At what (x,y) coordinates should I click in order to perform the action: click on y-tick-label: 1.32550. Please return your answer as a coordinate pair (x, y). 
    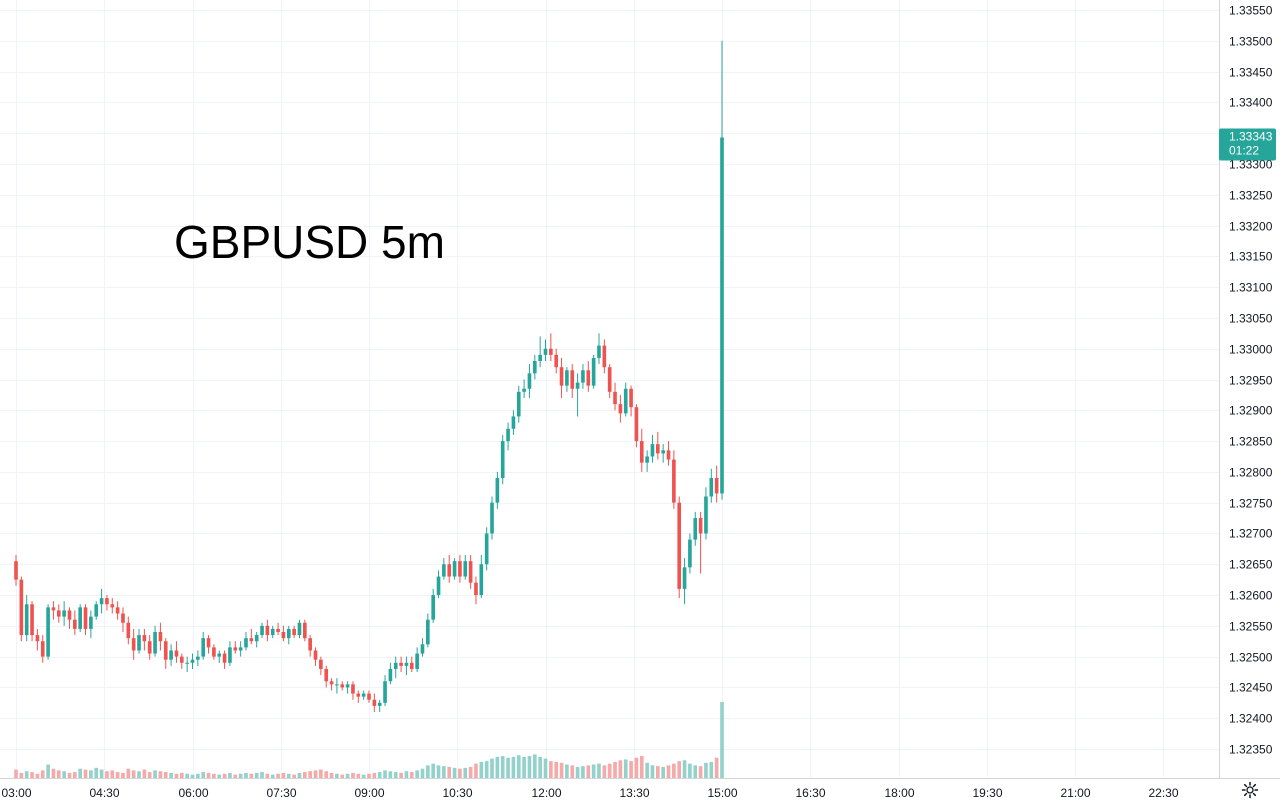
    Looking at the image, I should click on (1251, 627).